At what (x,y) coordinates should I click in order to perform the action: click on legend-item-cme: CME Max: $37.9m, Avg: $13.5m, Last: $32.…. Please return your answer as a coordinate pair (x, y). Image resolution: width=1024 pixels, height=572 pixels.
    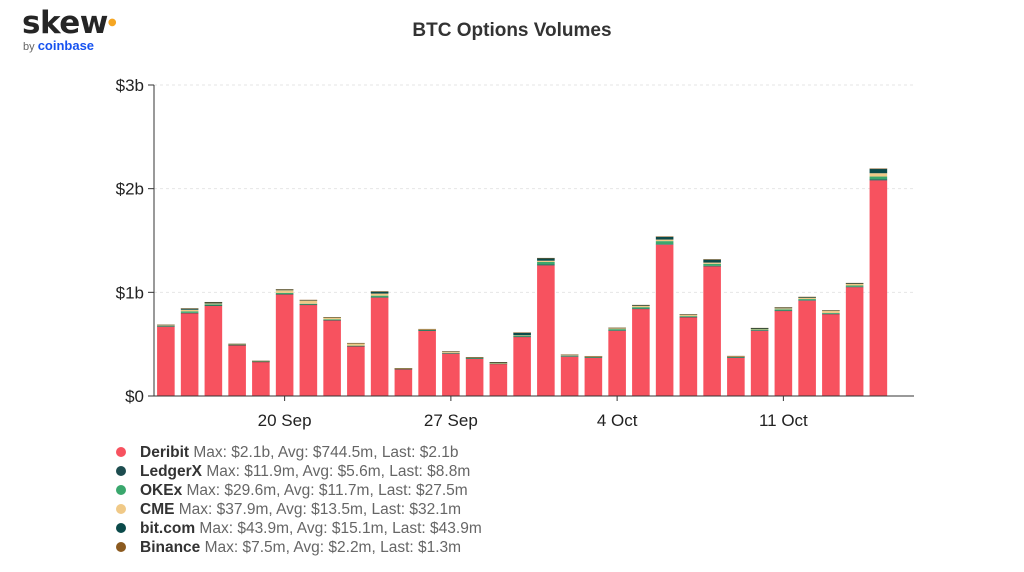
    Looking at the image, I should click on (299, 509).